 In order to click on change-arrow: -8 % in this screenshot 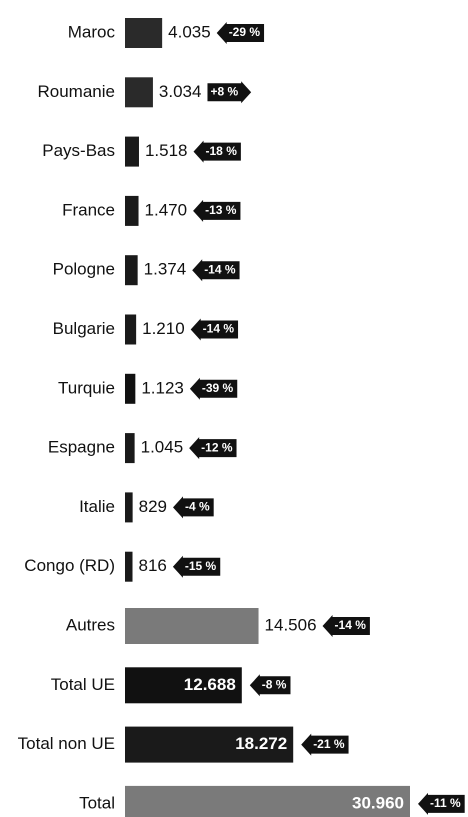, I will do `click(270, 685)`.